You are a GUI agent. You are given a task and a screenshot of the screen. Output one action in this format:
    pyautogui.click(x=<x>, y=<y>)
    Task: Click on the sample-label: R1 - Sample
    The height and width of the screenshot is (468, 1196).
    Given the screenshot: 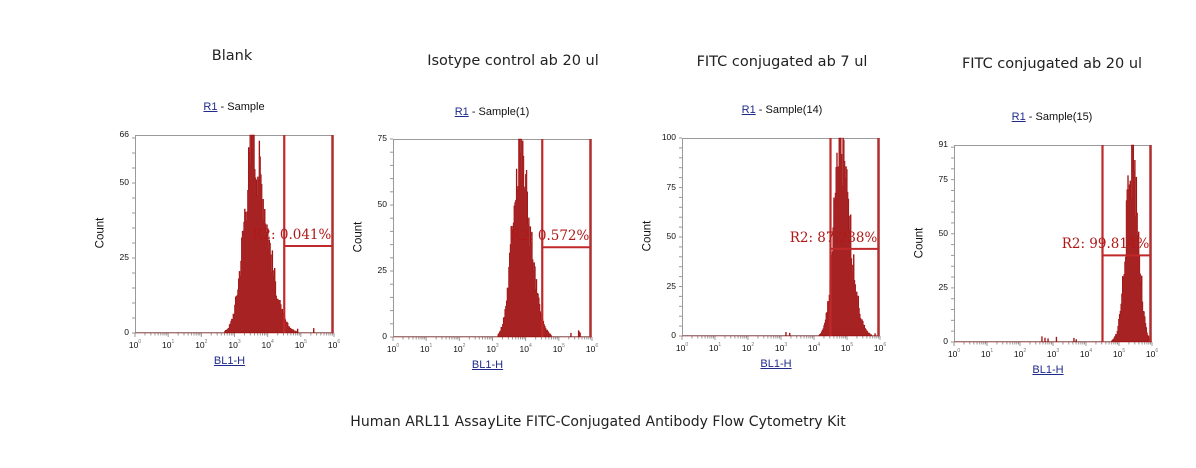 What is the action you would take?
    pyautogui.click(x=233, y=107)
    